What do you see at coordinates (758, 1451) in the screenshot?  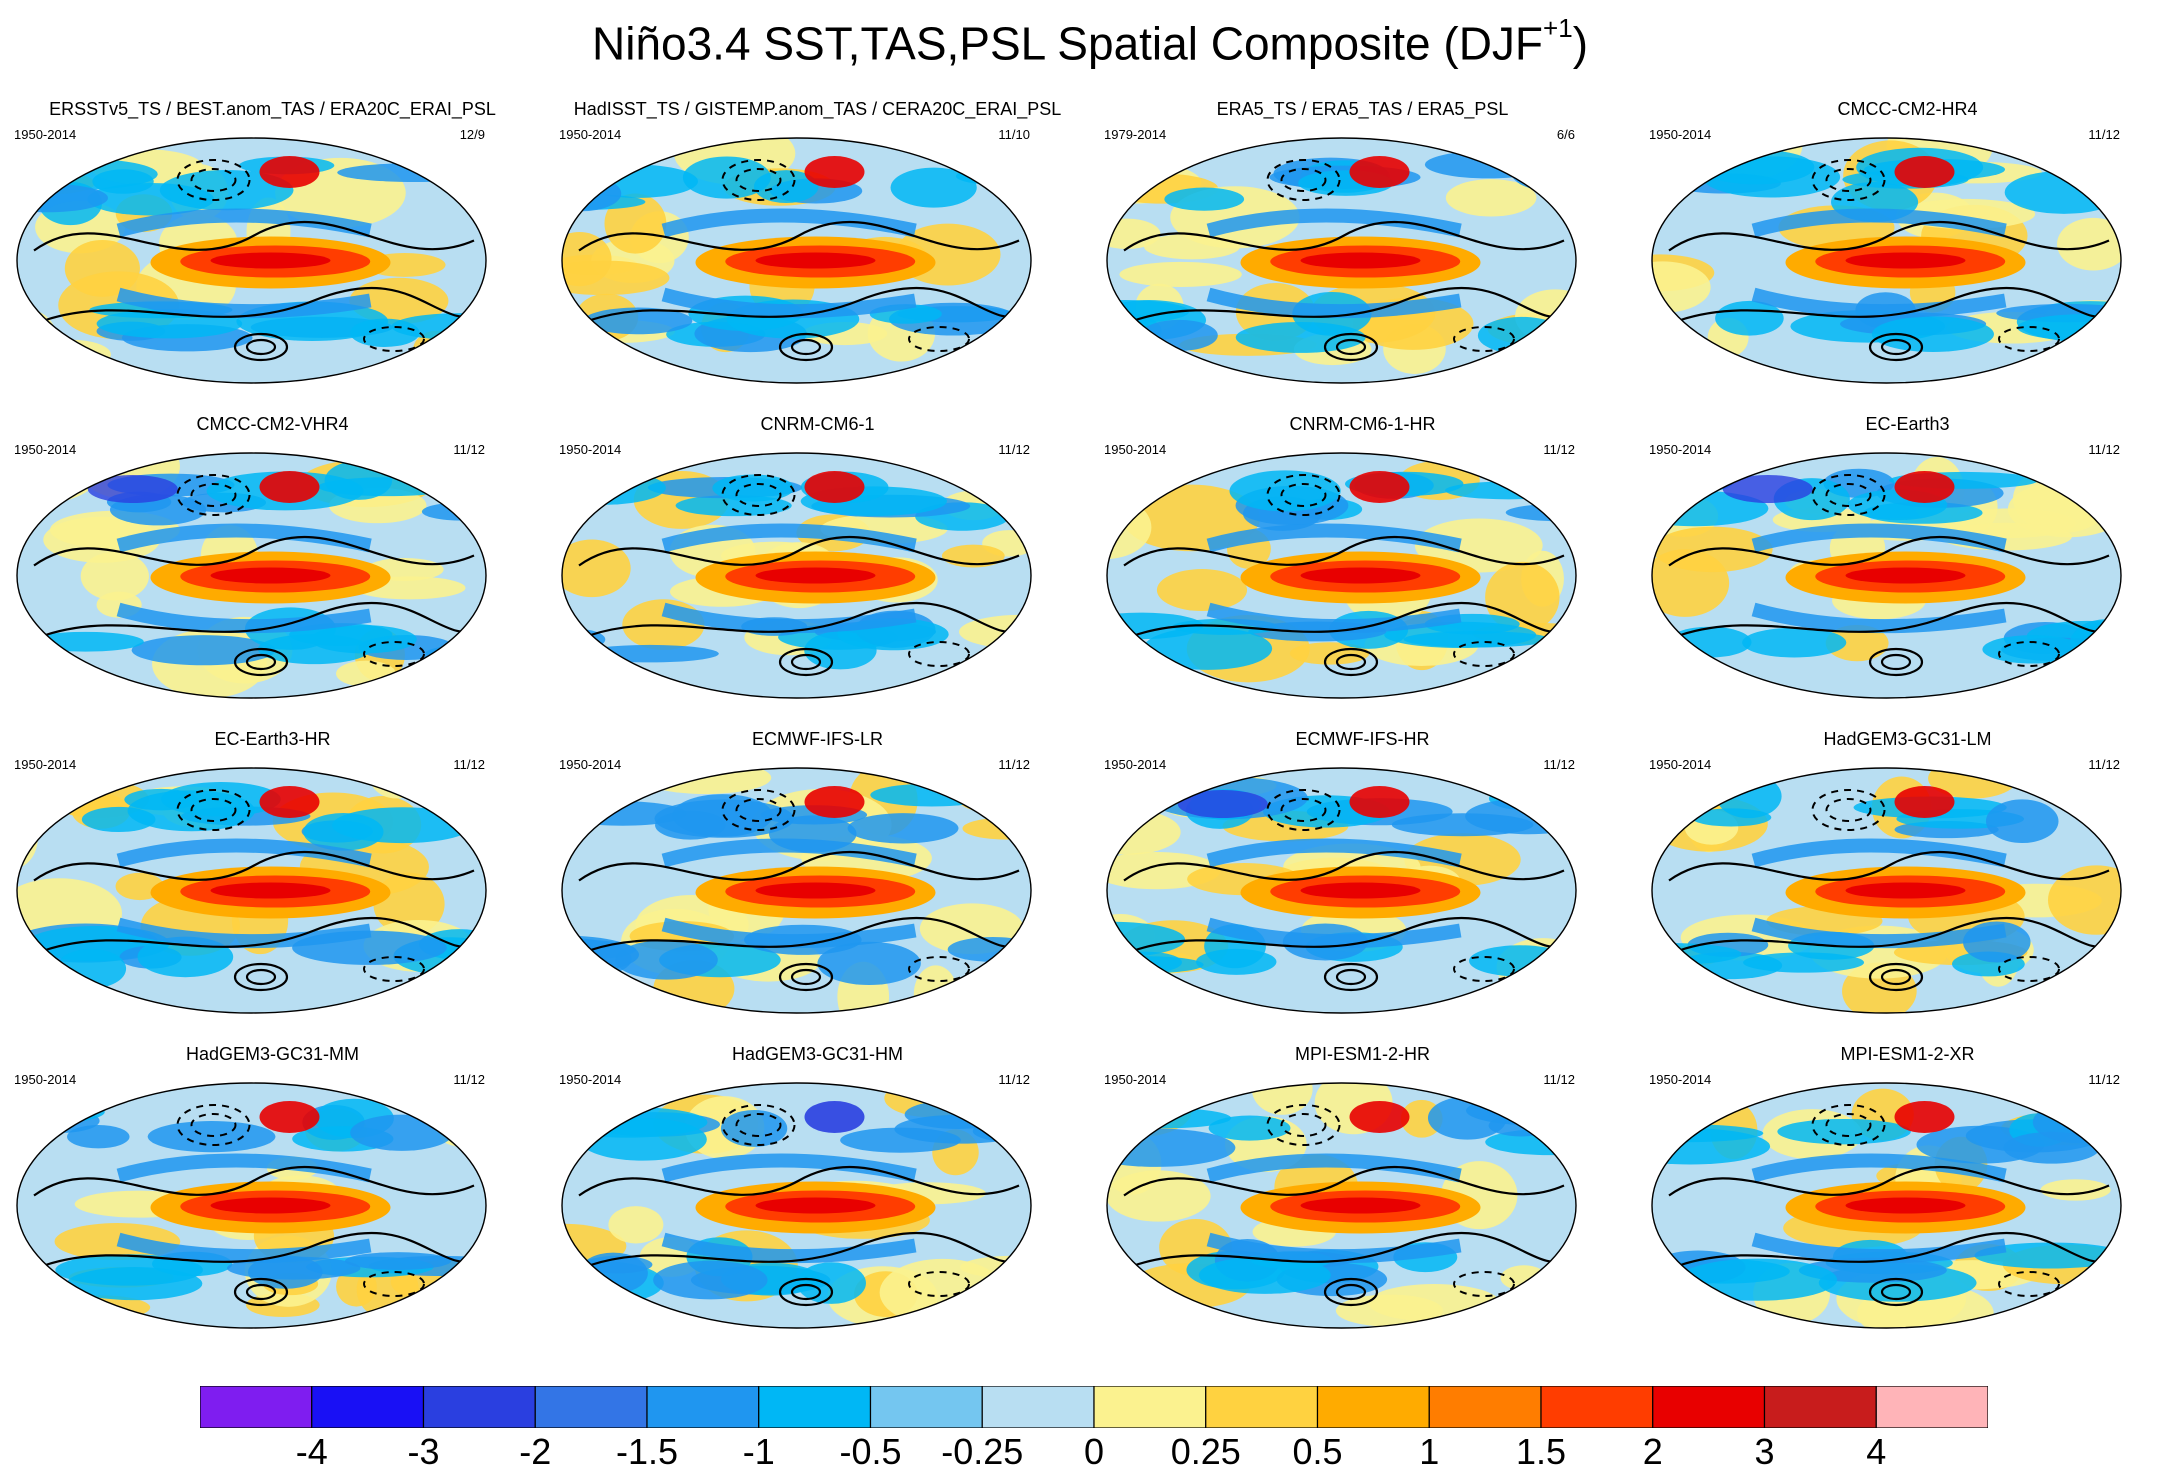 I see `colorbar-tick-label: -1` at bounding box center [758, 1451].